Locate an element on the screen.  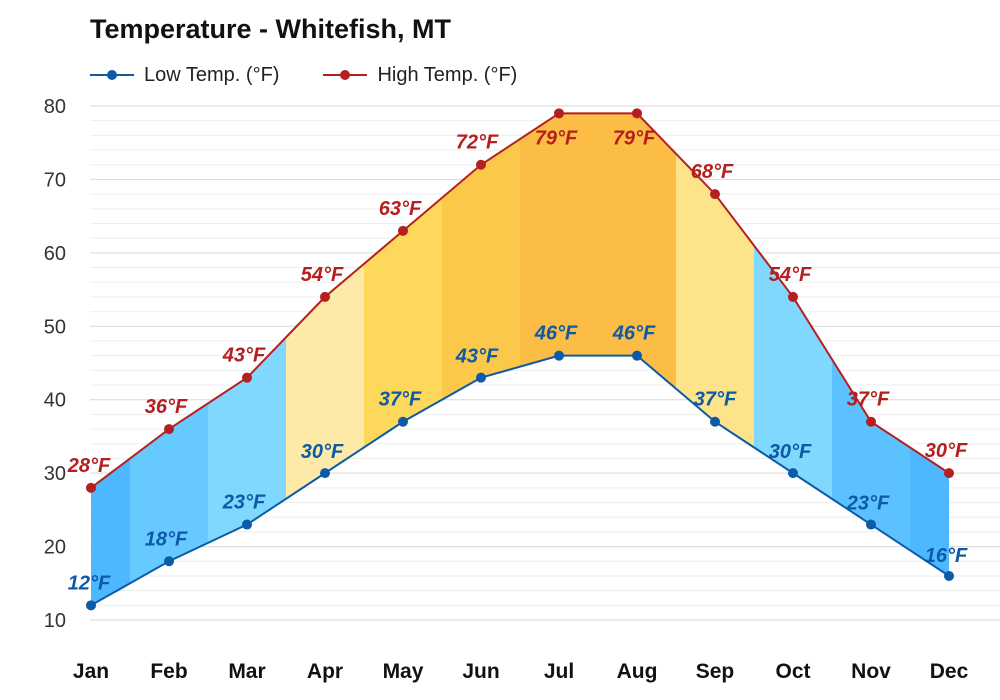
x-tick-label: Dec is located at coordinates (949, 671).